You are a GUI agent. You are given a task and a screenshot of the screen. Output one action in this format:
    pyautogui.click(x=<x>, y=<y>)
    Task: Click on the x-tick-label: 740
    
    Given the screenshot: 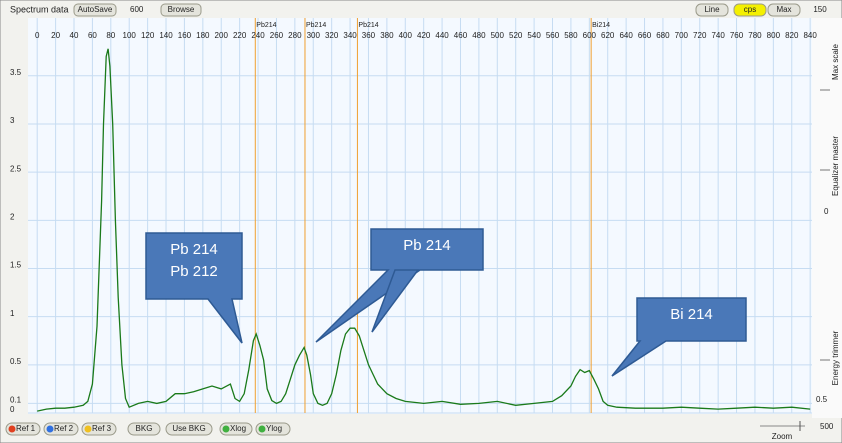 What is the action you would take?
    pyautogui.click(x=718, y=35)
    